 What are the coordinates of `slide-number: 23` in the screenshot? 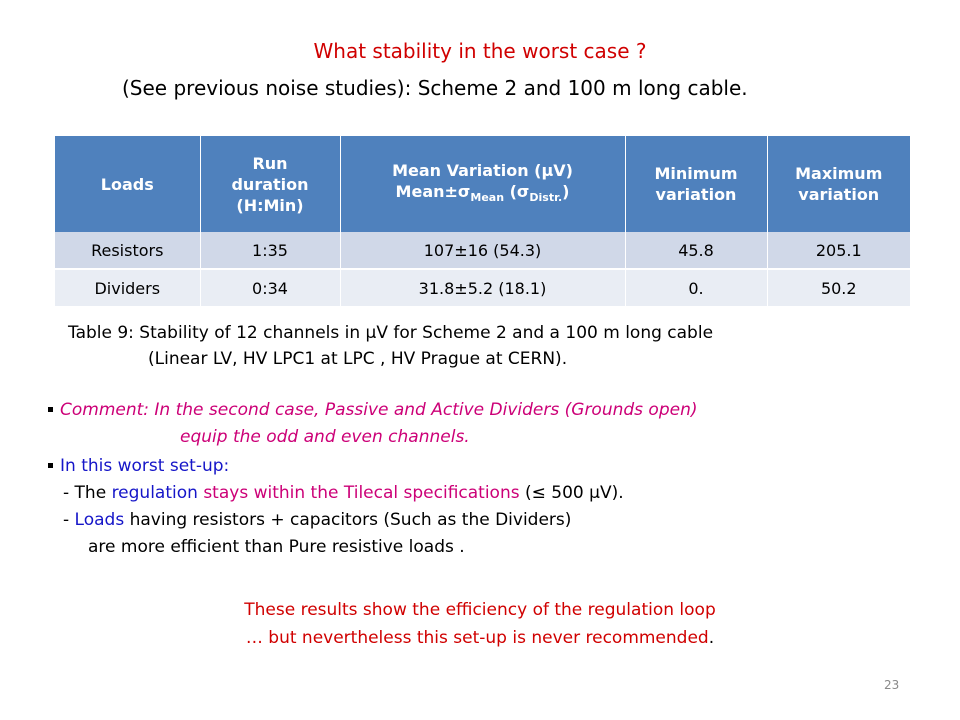 It's located at (892, 685).